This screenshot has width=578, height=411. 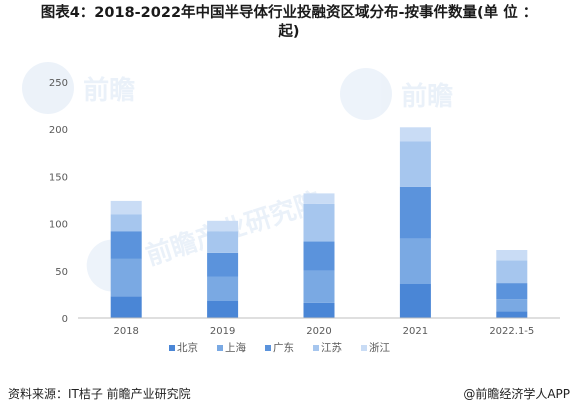 What do you see at coordinates (125, 331) in the screenshot?
I see `x-tick-label: 2018` at bounding box center [125, 331].